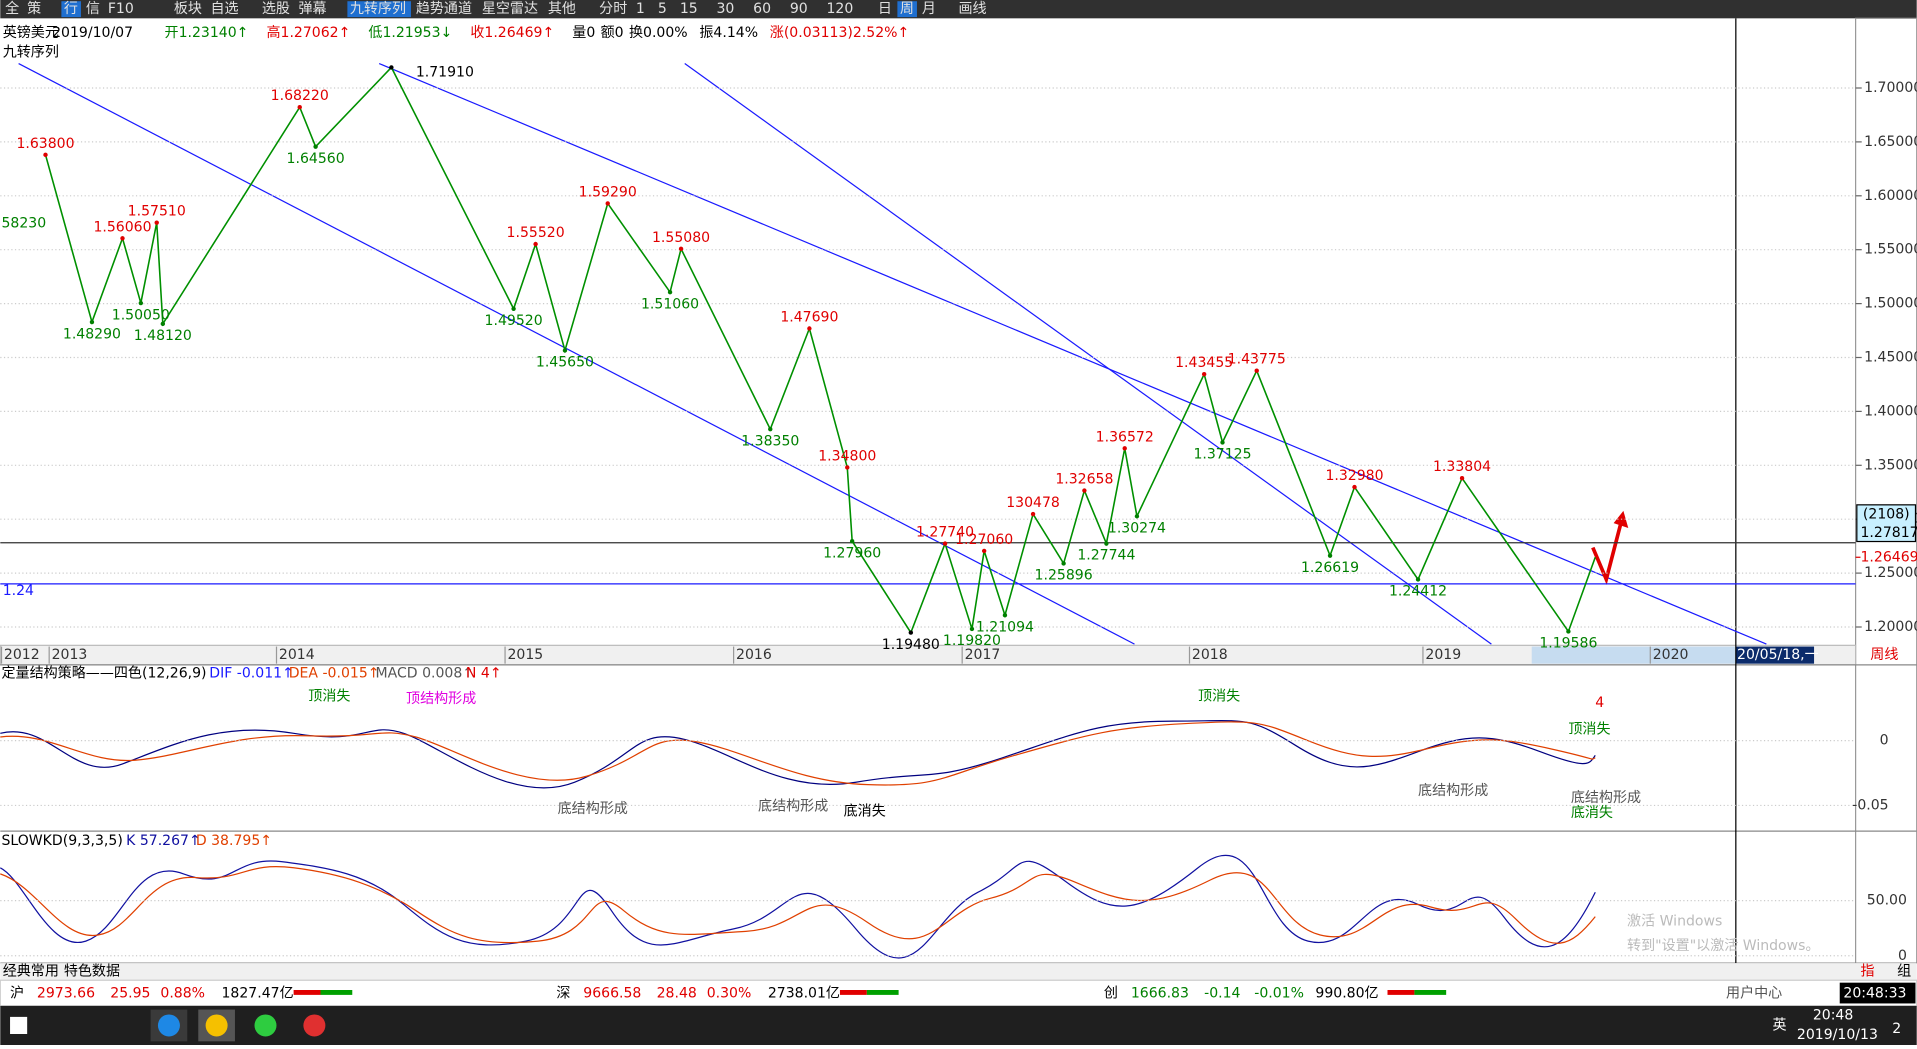 Image resolution: width=1917 pixels, height=1049 pixels. What do you see at coordinates (662, 9) in the screenshot?
I see `toolbar-item: 5` at bounding box center [662, 9].